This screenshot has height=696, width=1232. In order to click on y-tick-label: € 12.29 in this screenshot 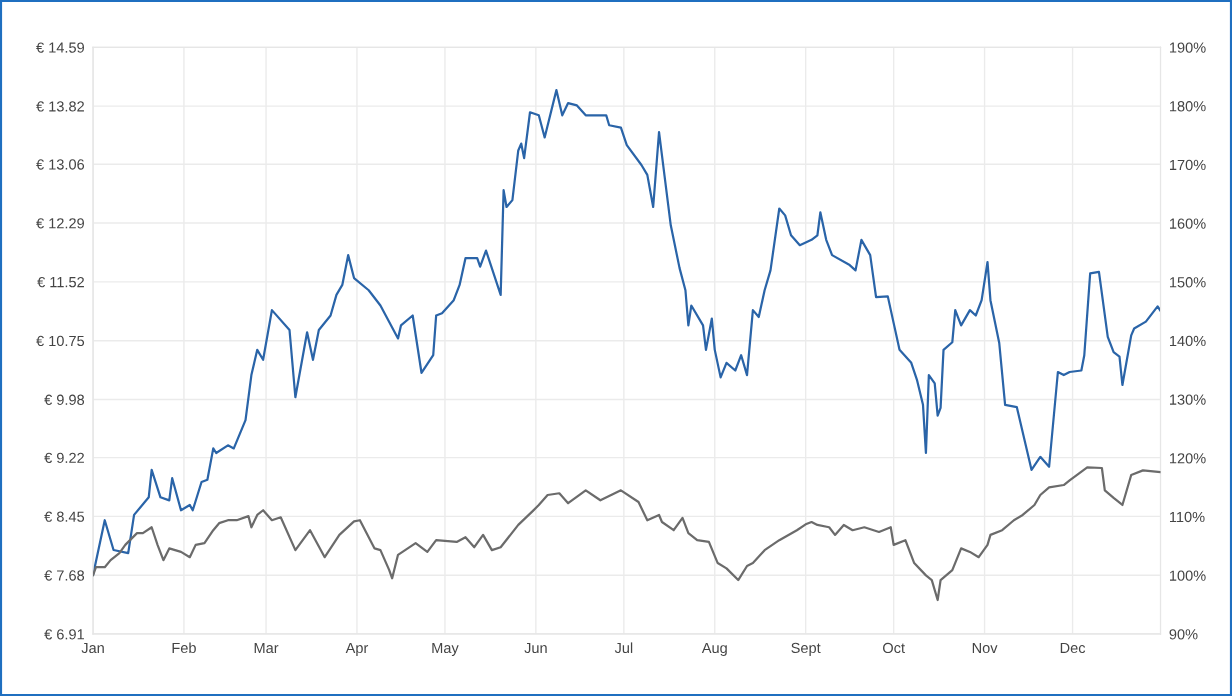, I will do `click(60, 223)`.